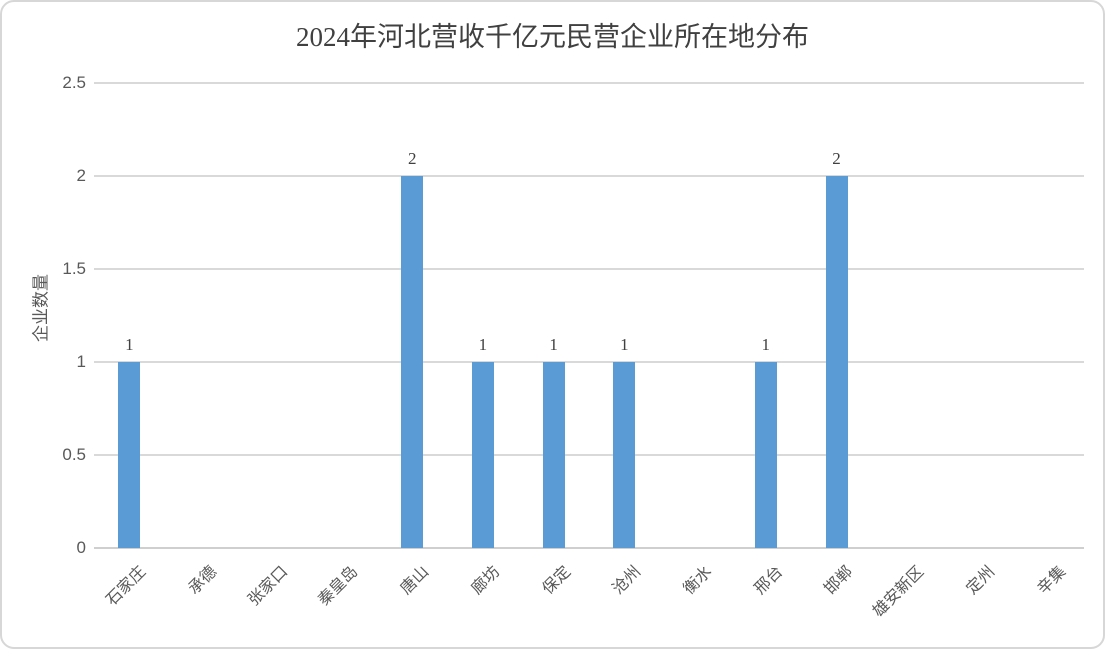 This screenshot has height=649, width=1105. I want to click on x-axis-category-label: 石家庄, so click(126, 586).